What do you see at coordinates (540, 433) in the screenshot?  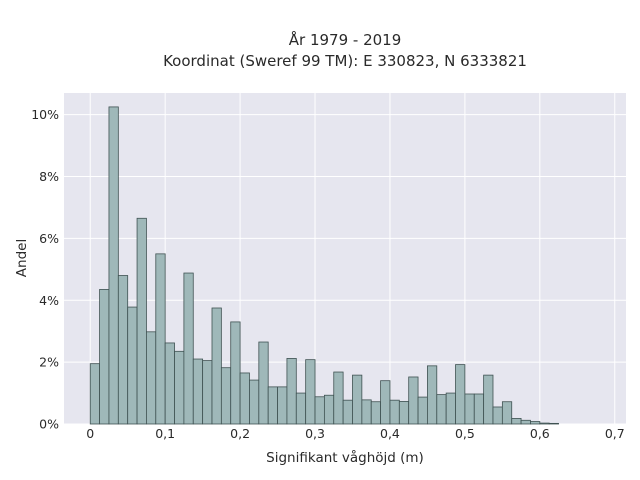 I see `x-tick-label: 0,6` at bounding box center [540, 433].